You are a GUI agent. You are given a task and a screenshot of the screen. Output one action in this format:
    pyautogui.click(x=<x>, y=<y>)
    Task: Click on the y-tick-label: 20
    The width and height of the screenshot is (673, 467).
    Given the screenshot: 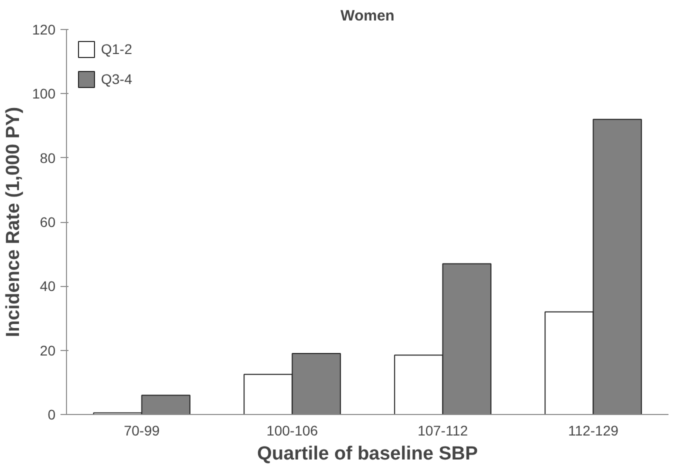 What is the action you would take?
    pyautogui.click(x=48, y=350)
    